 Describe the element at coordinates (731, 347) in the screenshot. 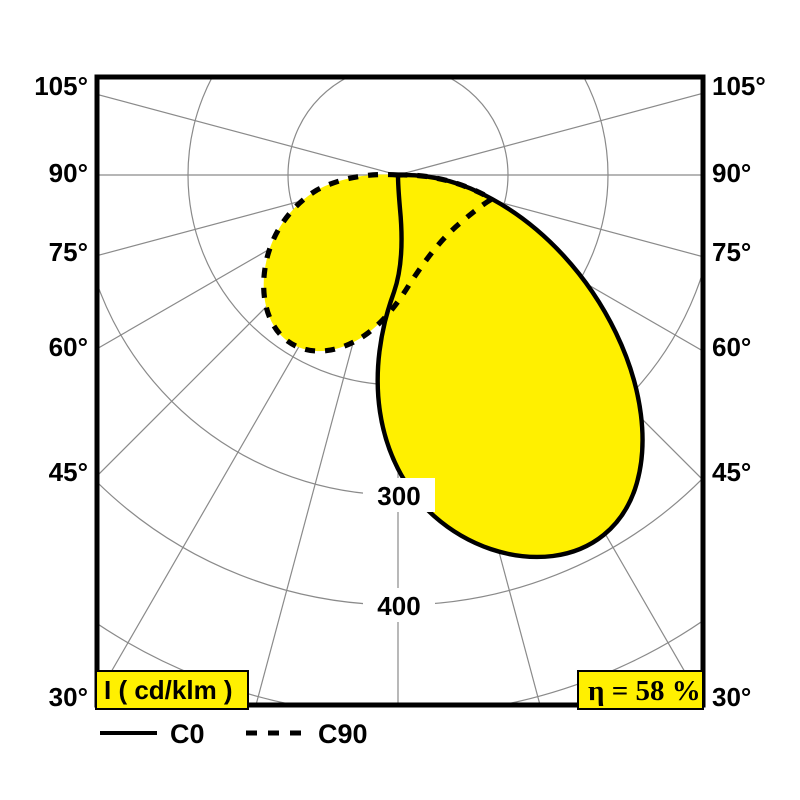

I see `right-axis-label-60: 60°` at that location.